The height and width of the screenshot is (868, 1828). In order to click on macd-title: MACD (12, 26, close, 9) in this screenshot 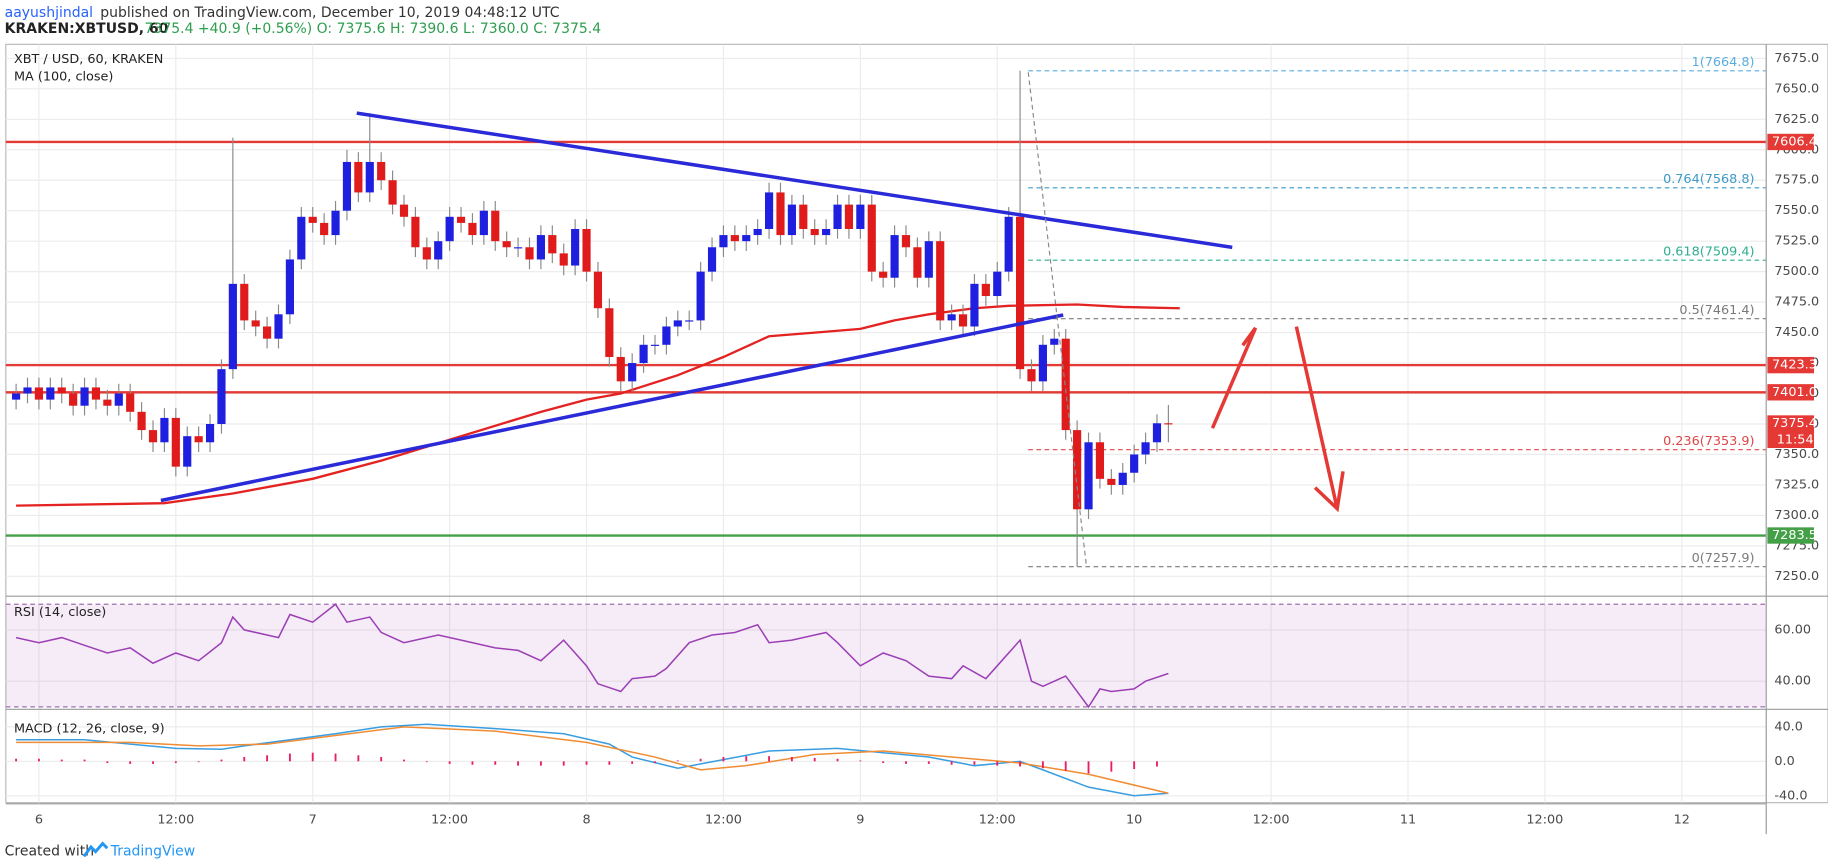, I will do `click(89, 729)`.